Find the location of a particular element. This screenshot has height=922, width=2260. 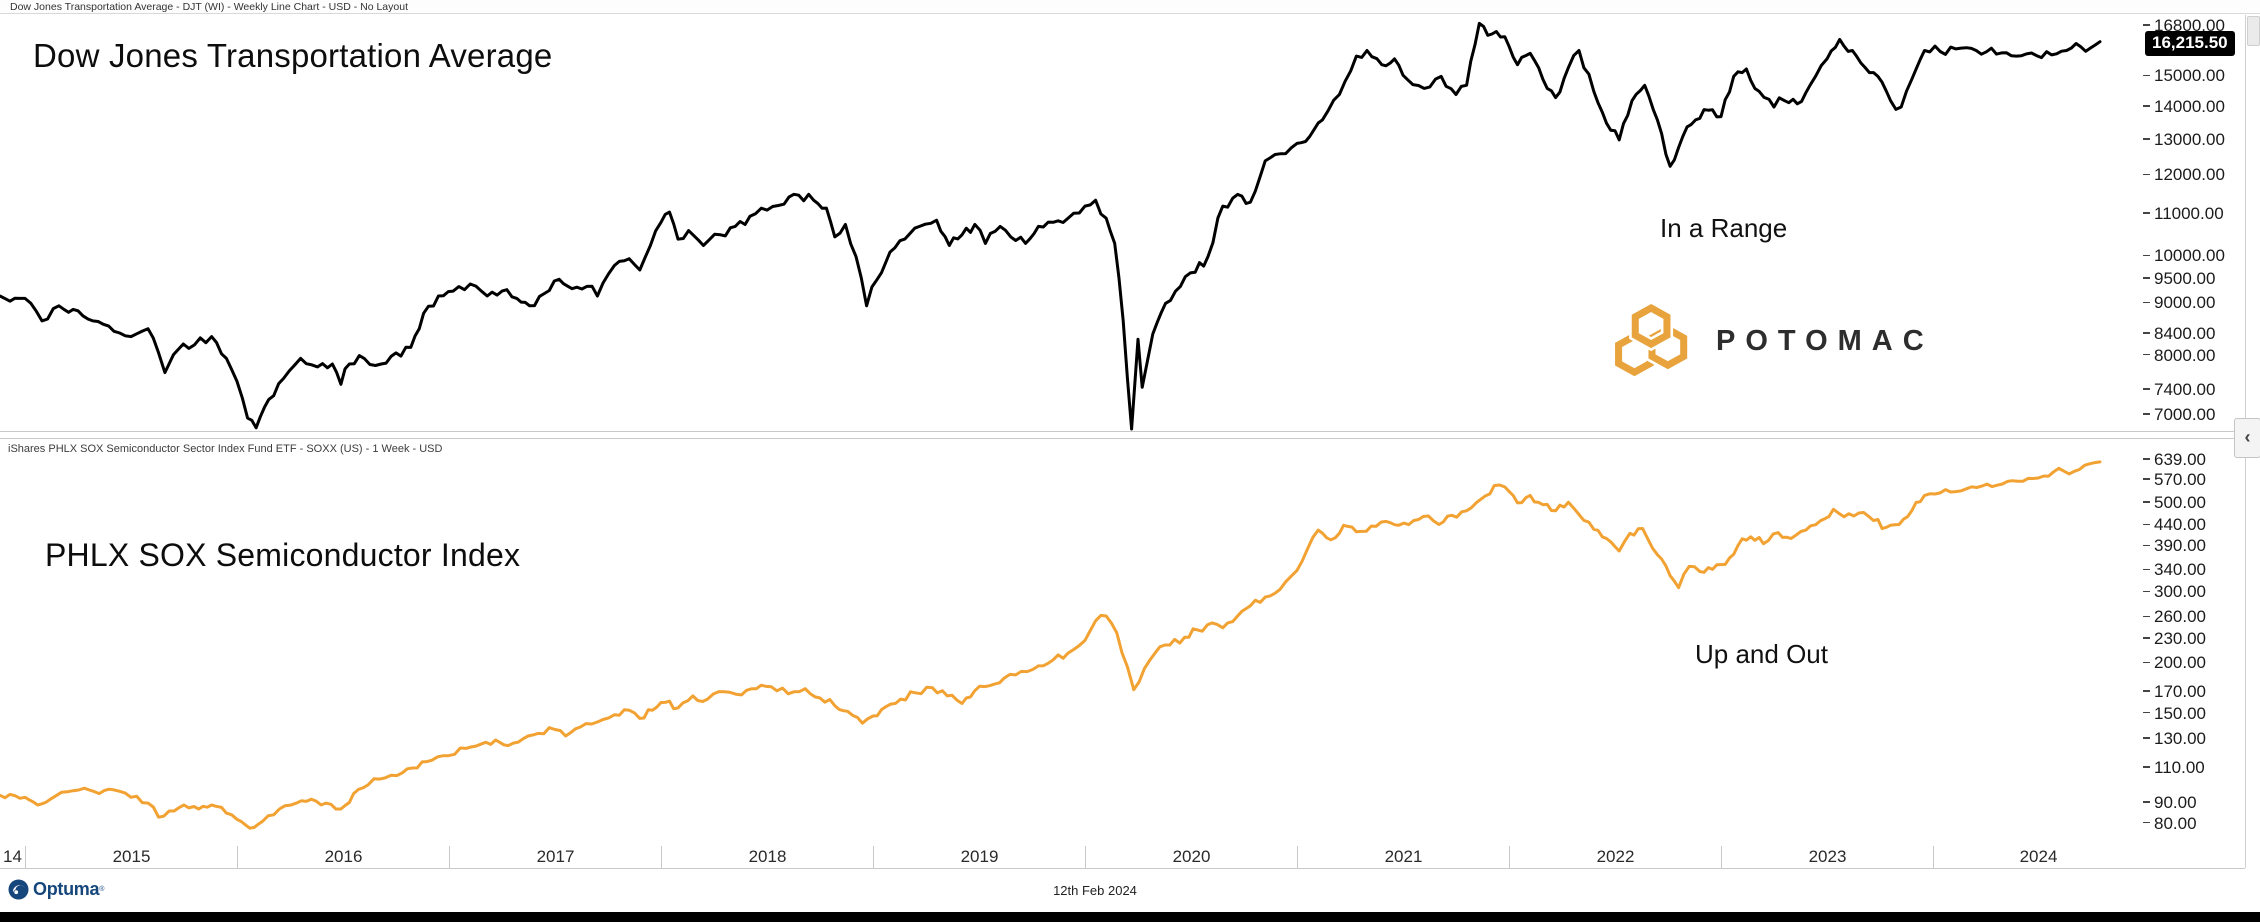

y-axis-tick: 150.00 is located at coordinates (2174, 713).